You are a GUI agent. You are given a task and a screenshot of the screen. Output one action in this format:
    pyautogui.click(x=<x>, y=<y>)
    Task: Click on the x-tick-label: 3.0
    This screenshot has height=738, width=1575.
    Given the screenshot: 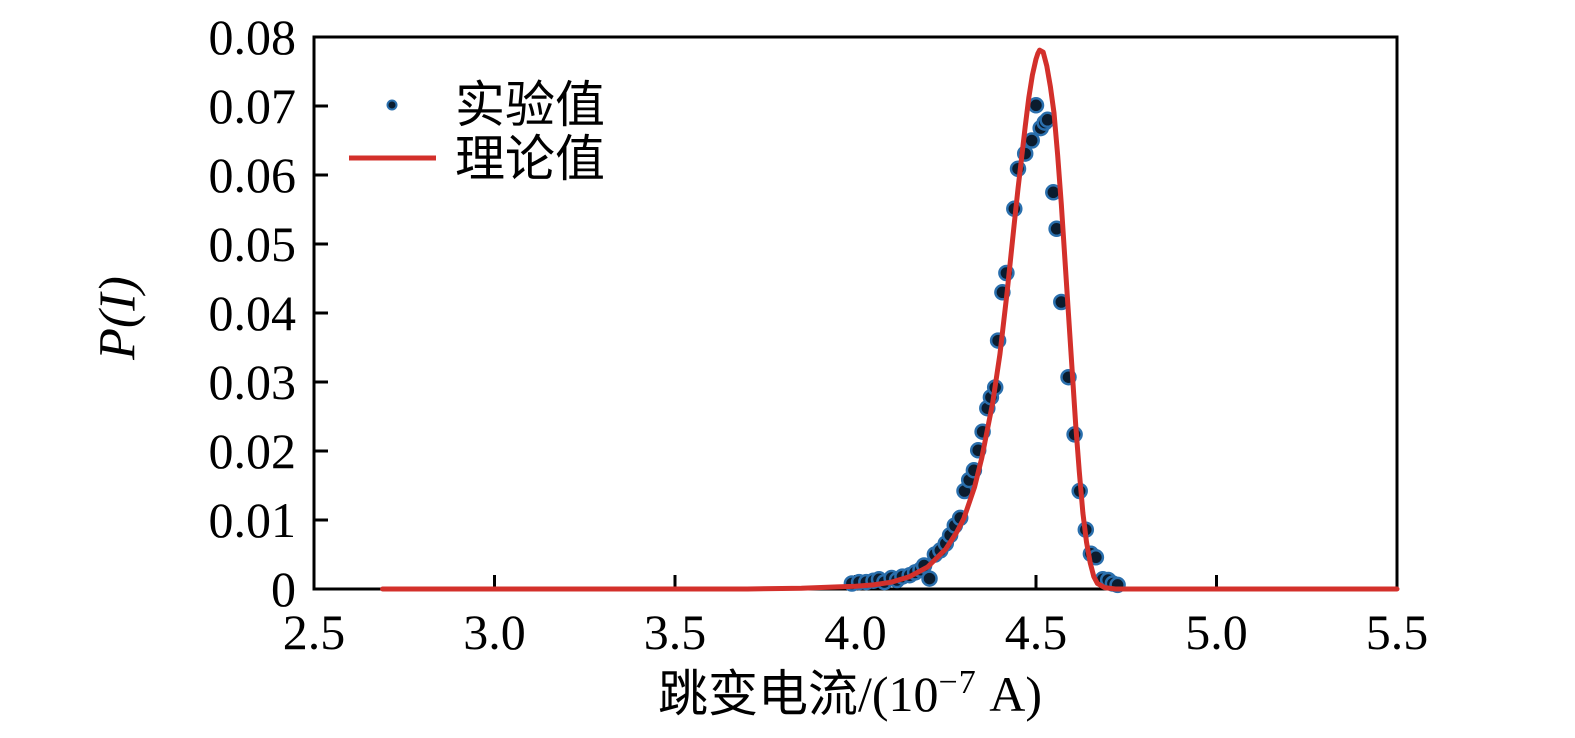 What is the action you would take?
    pyautogui.click(x=494, y=632)
    